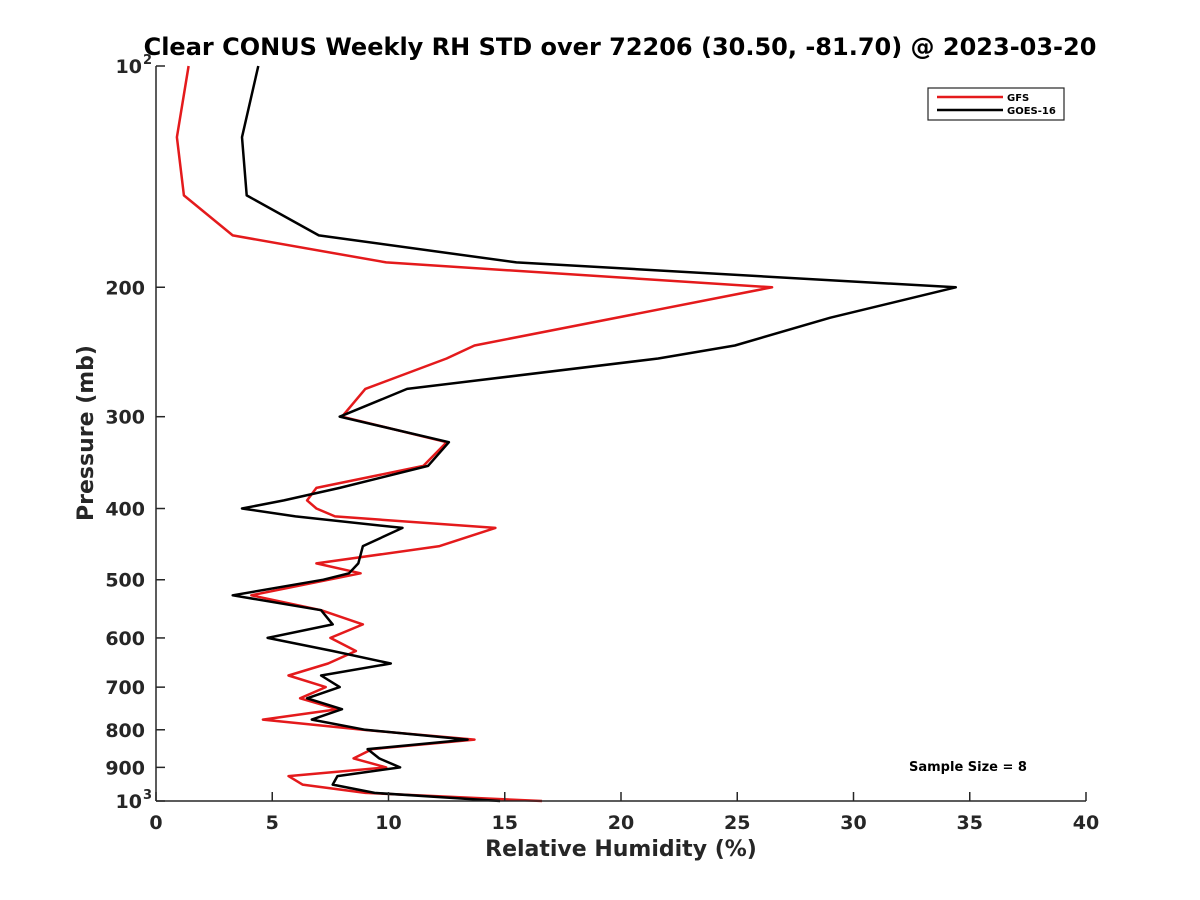 The image size is (1200, 900). Describe the element at coordinates (388, 823) in the screenshot. I see `x-tick-label: 10` at that location.